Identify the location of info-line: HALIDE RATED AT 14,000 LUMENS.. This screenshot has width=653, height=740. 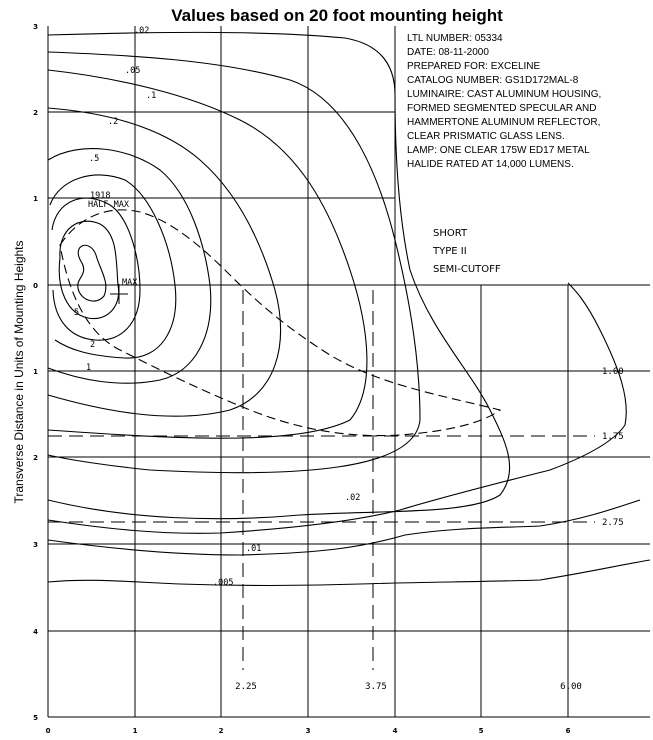
(490, 164).